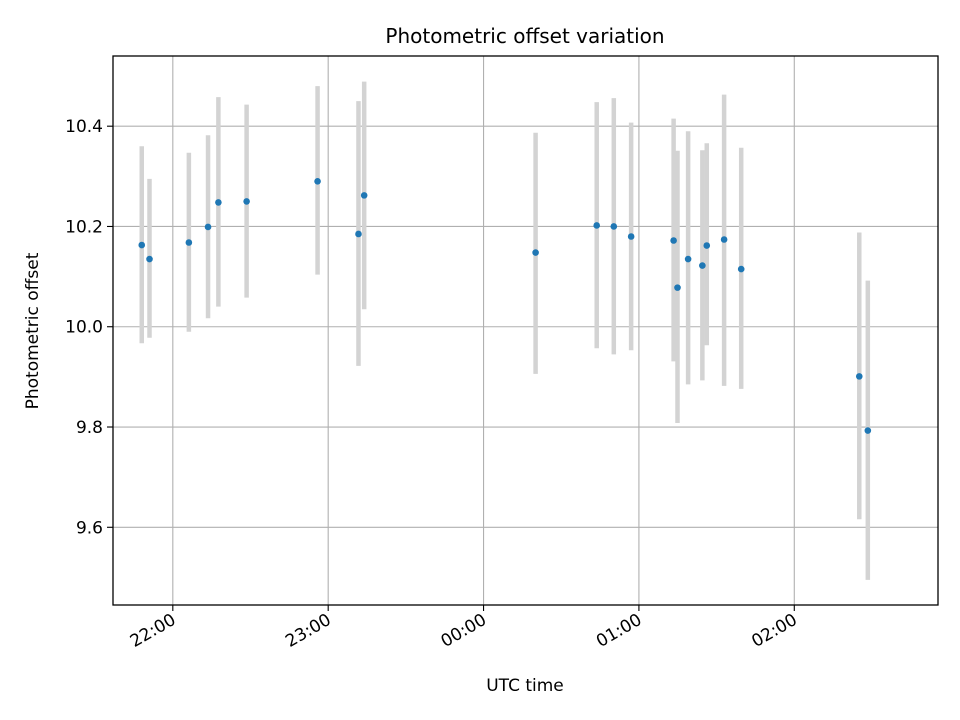  Describe the element at coordinates (525, 686) in the screenshot. I see `x-axis-title: UTC time` at that location.